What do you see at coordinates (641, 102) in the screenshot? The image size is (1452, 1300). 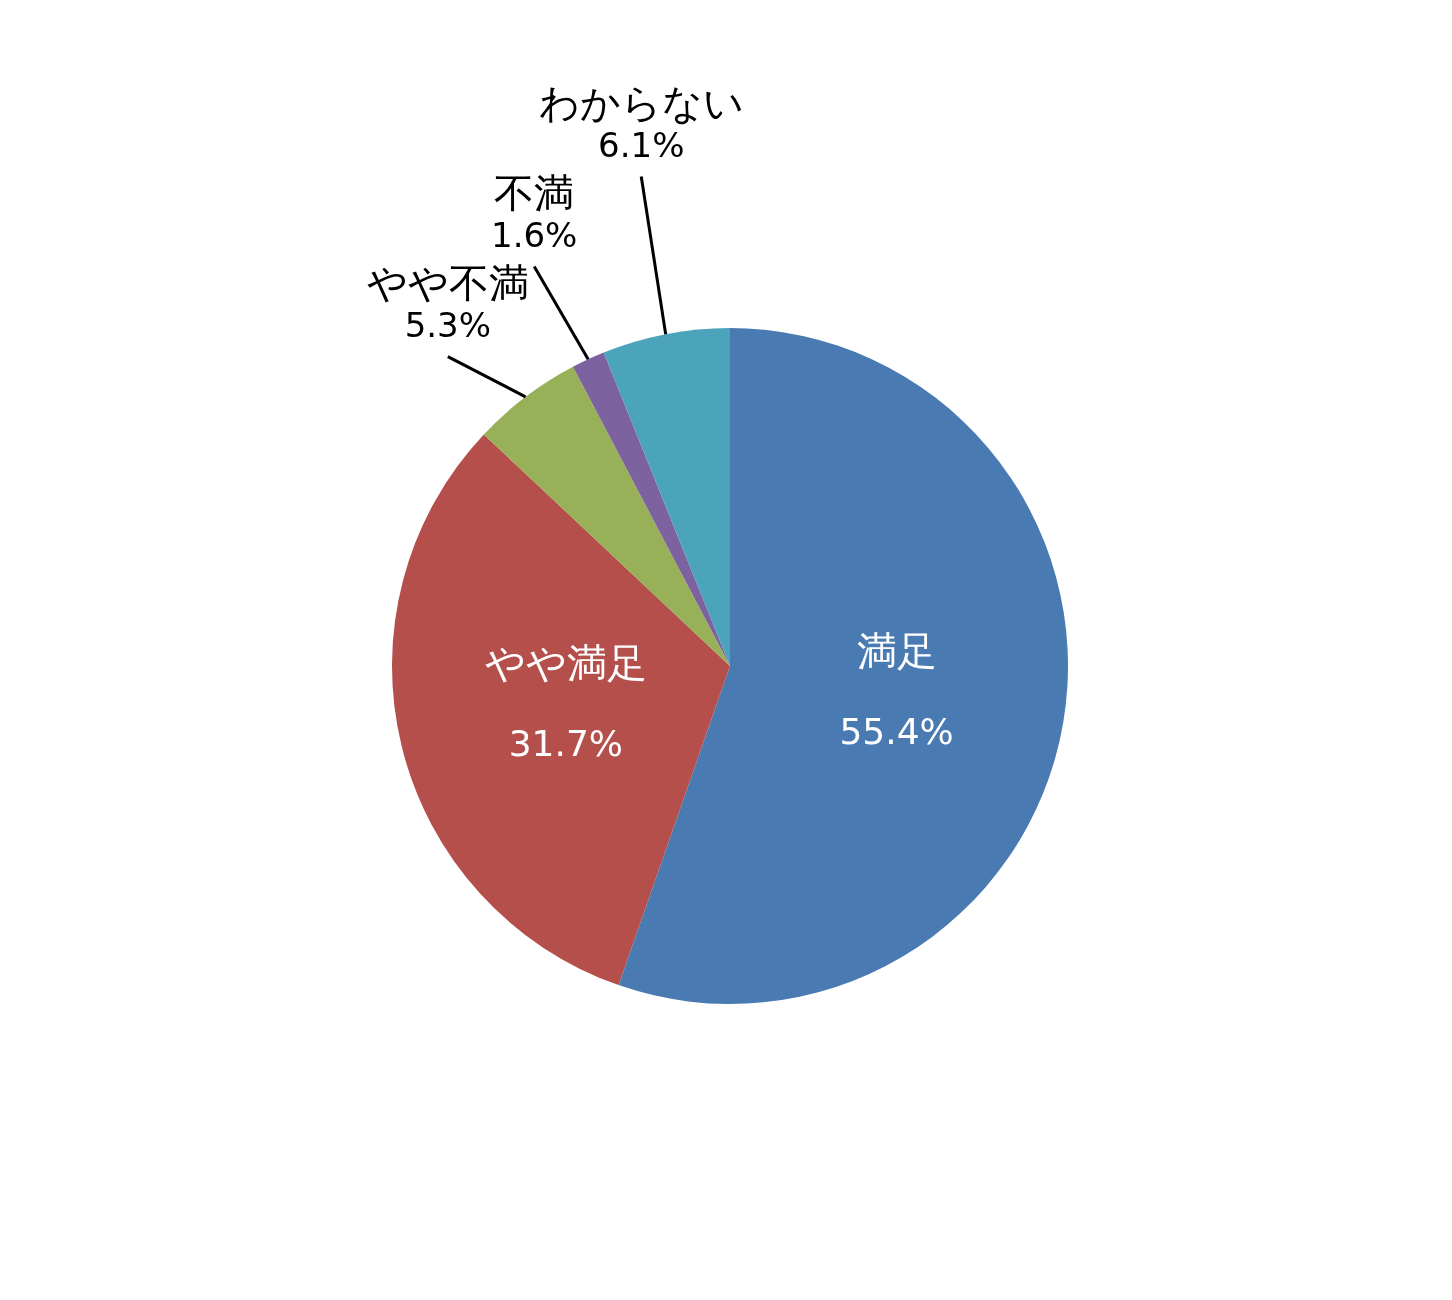 I see `slice-label: わからない` at bounding box center [641, 102].